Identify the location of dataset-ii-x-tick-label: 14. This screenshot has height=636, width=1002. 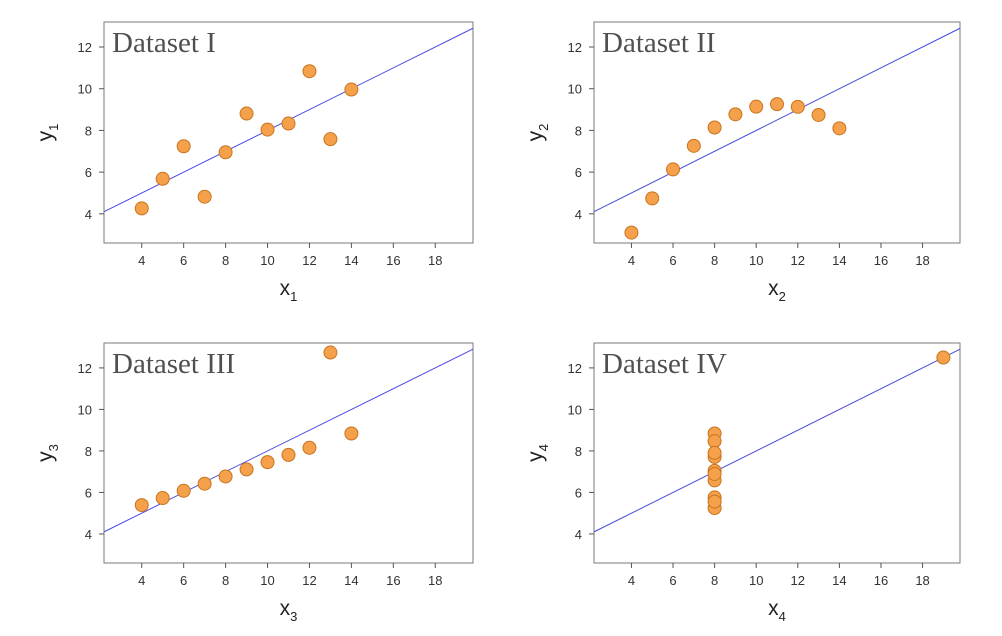
(839, 260).